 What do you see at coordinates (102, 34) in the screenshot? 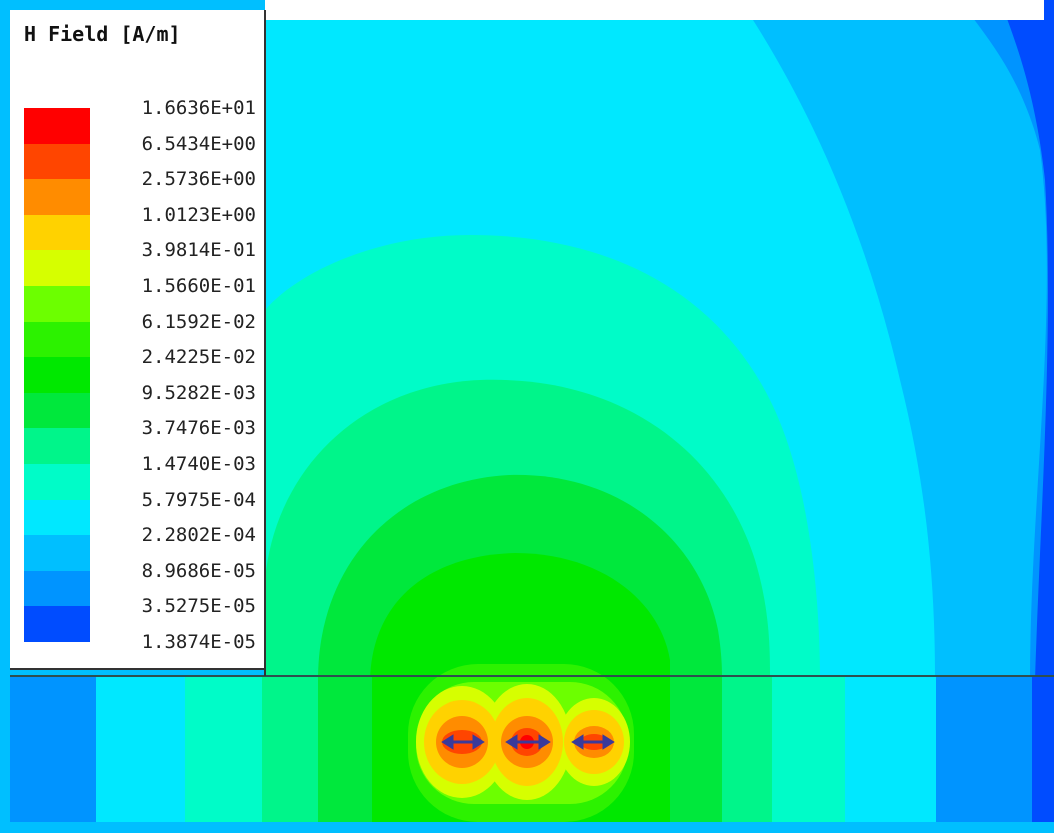
I see `legend-title: H Field [A/m]` at bounding box center [102, 34].